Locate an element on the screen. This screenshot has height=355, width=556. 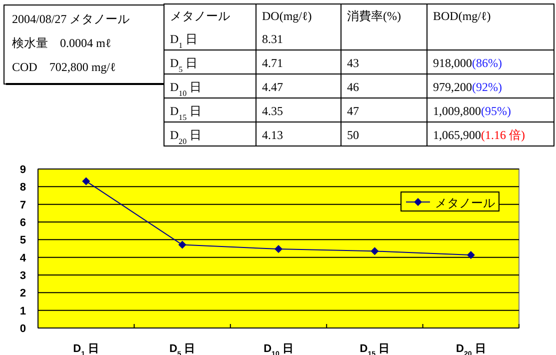
text: 918,000(86%) is located at coordinates (467, 63).